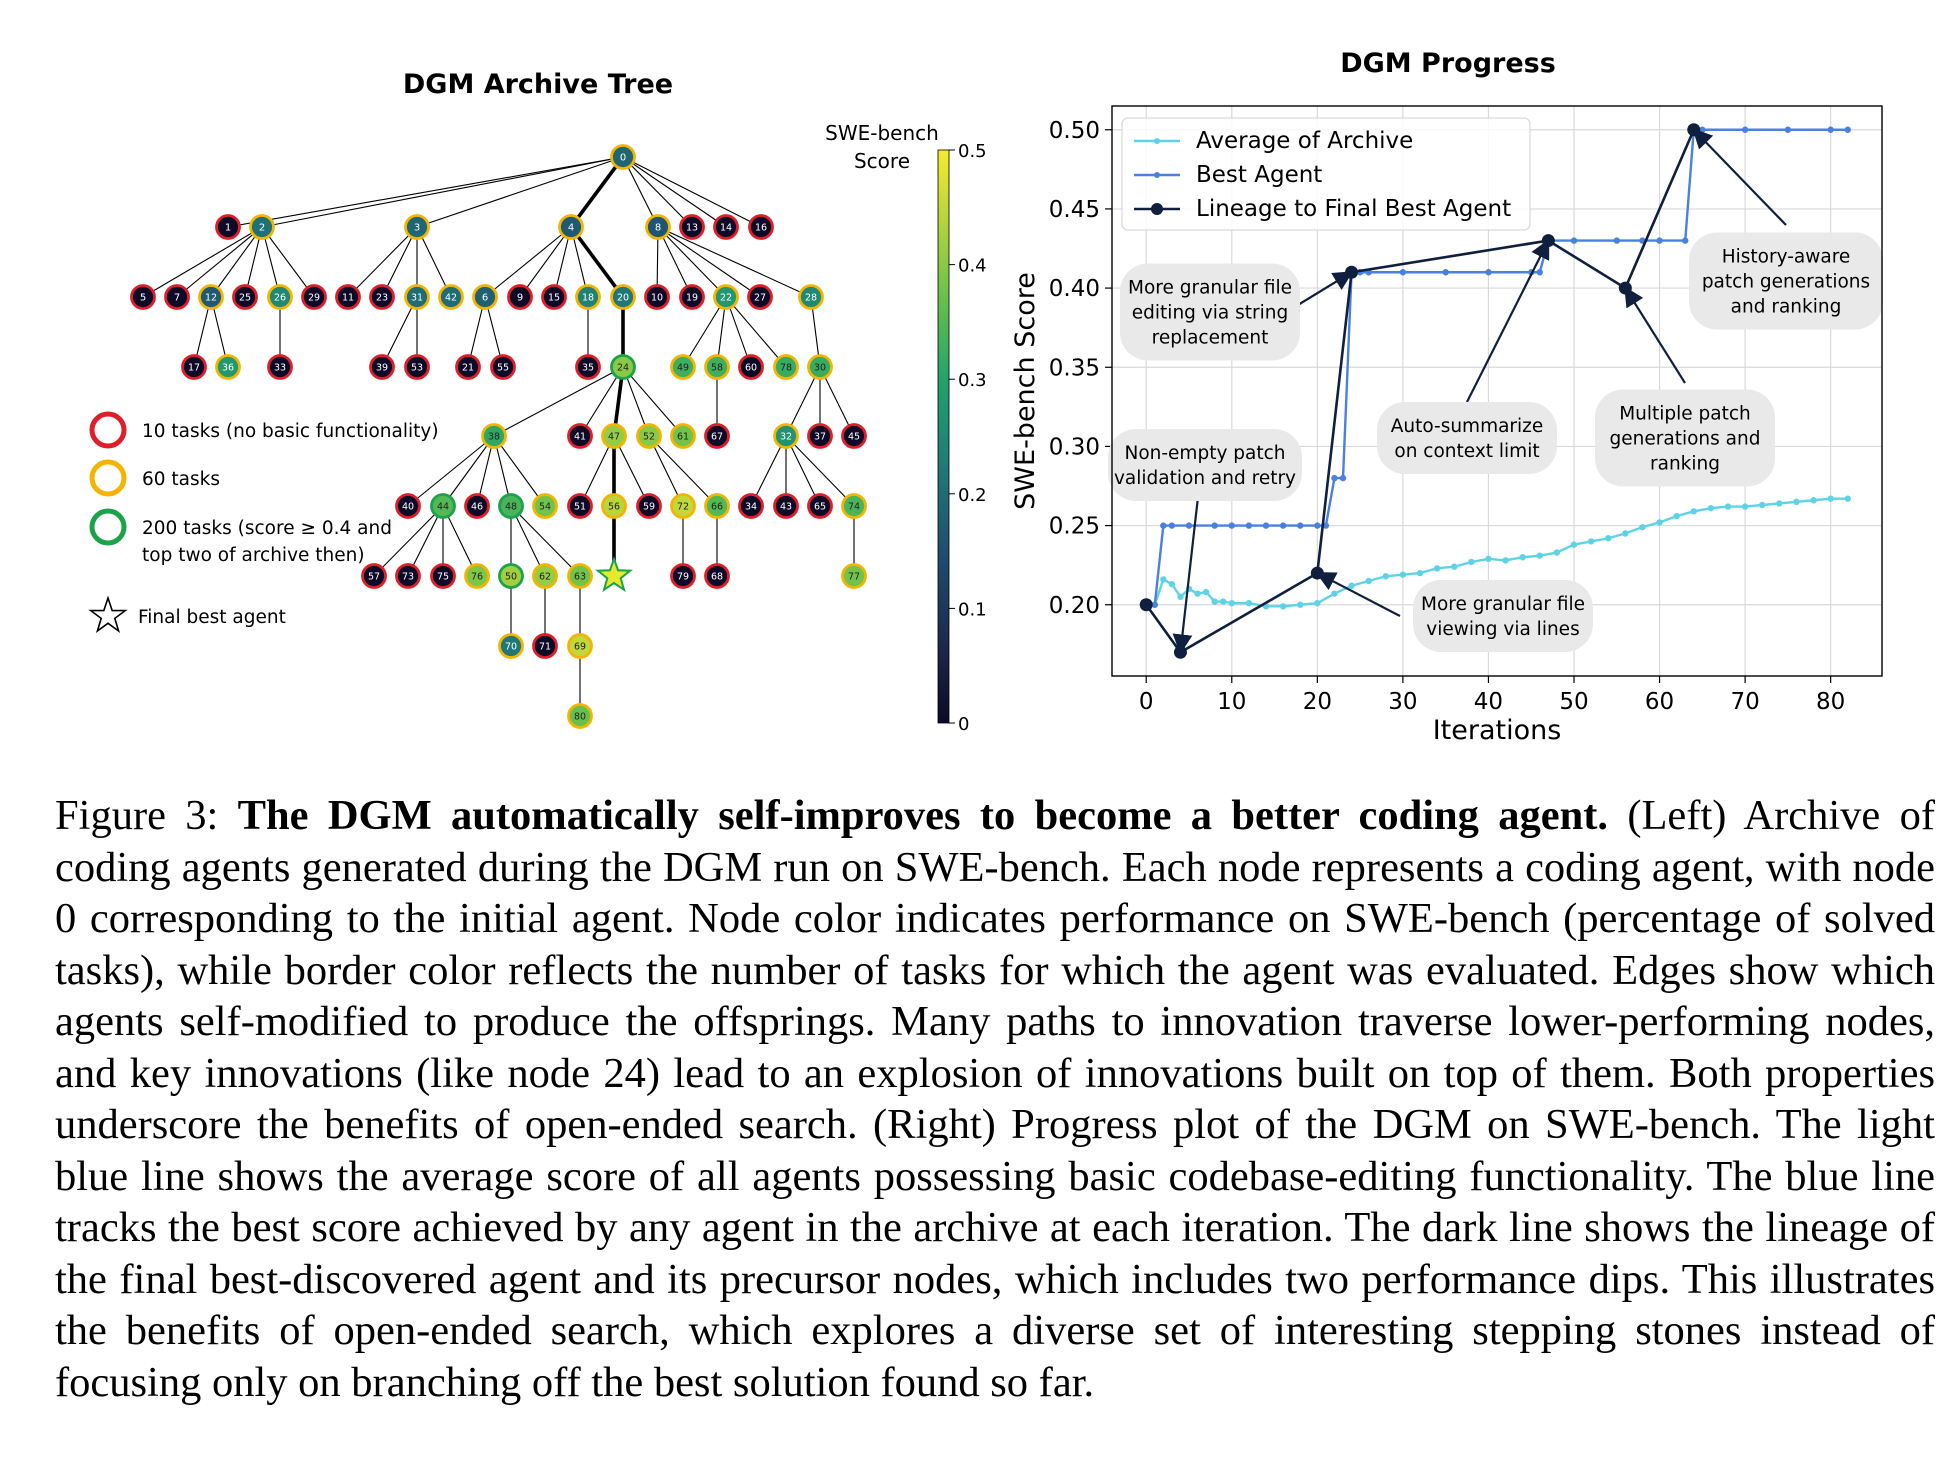 Image resolution: width=1958 pixels, height=1468 pixels. I want to click on tree-node-label: 55, so click(503, 367).